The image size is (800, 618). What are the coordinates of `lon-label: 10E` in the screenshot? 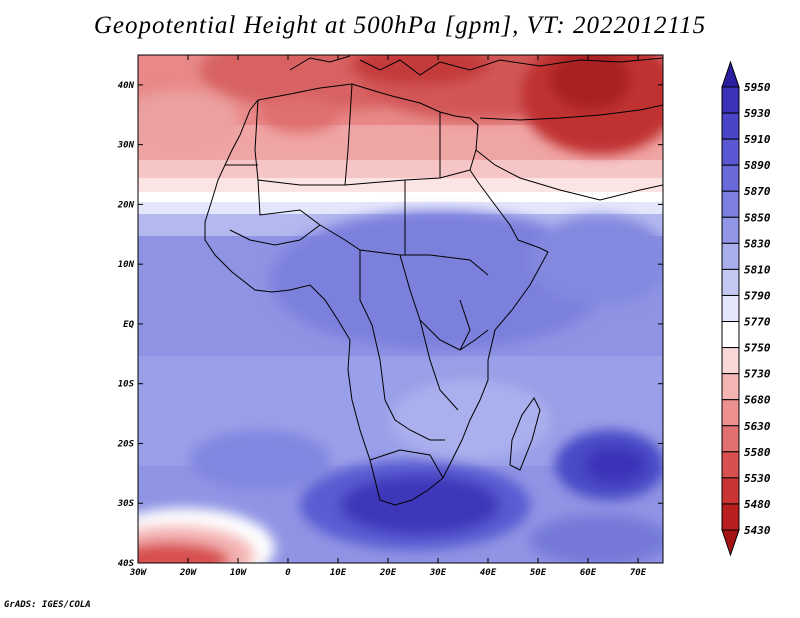 It's located at (338, 573).